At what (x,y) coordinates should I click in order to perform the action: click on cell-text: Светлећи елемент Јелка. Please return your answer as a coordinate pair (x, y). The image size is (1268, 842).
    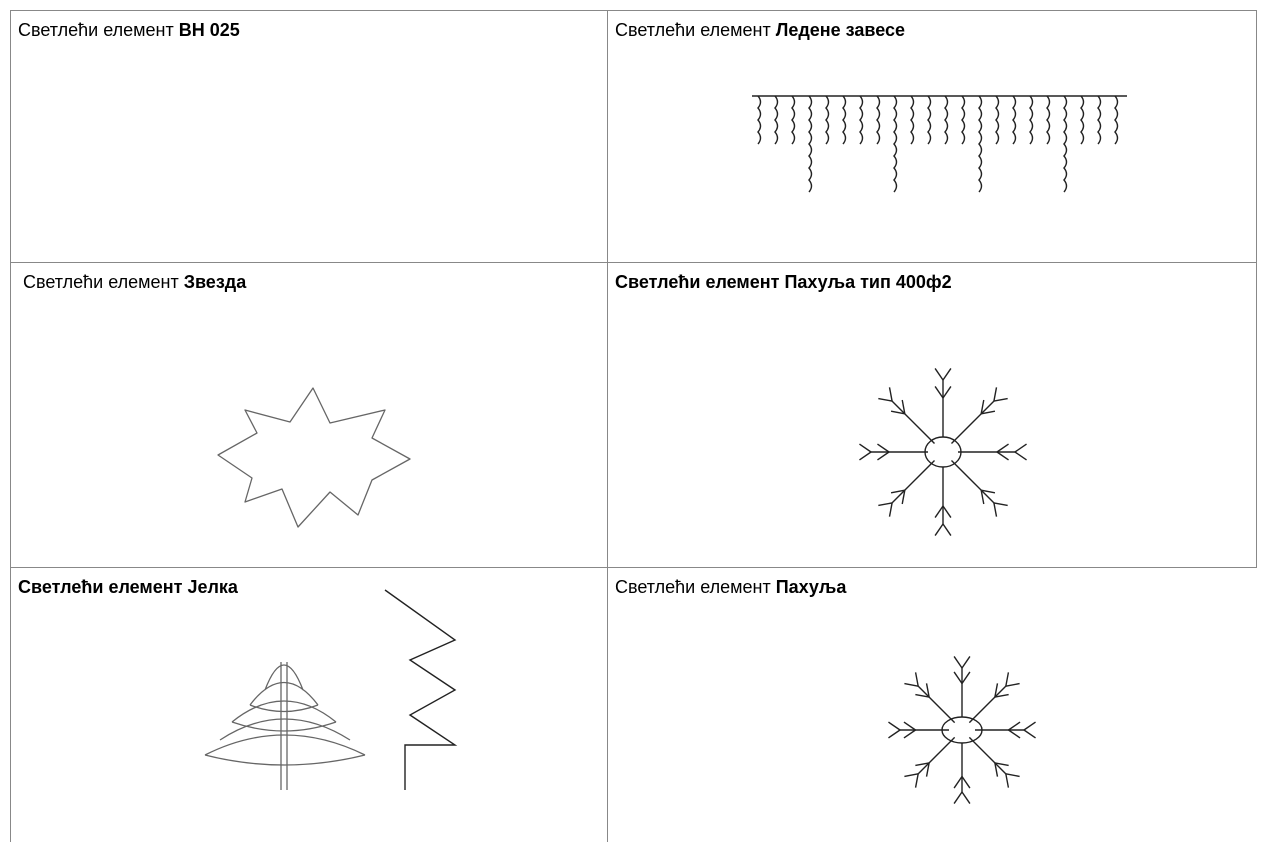
    Looking at the image, I should click on (128, 587).